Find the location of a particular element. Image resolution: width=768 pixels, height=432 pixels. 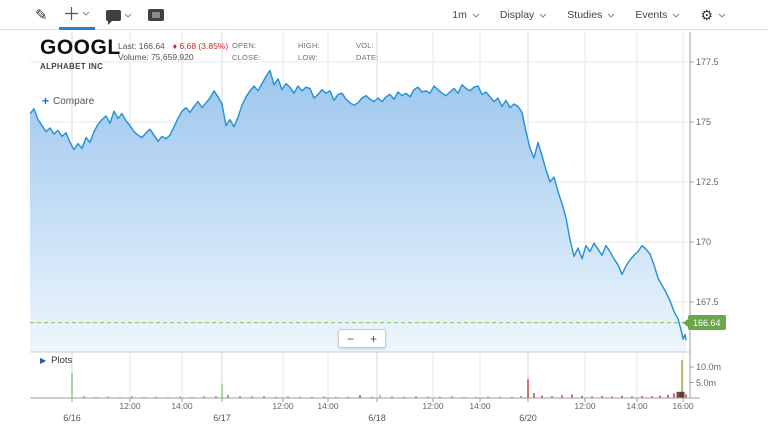

crosshair-icon is located at coordinates (71, 13).